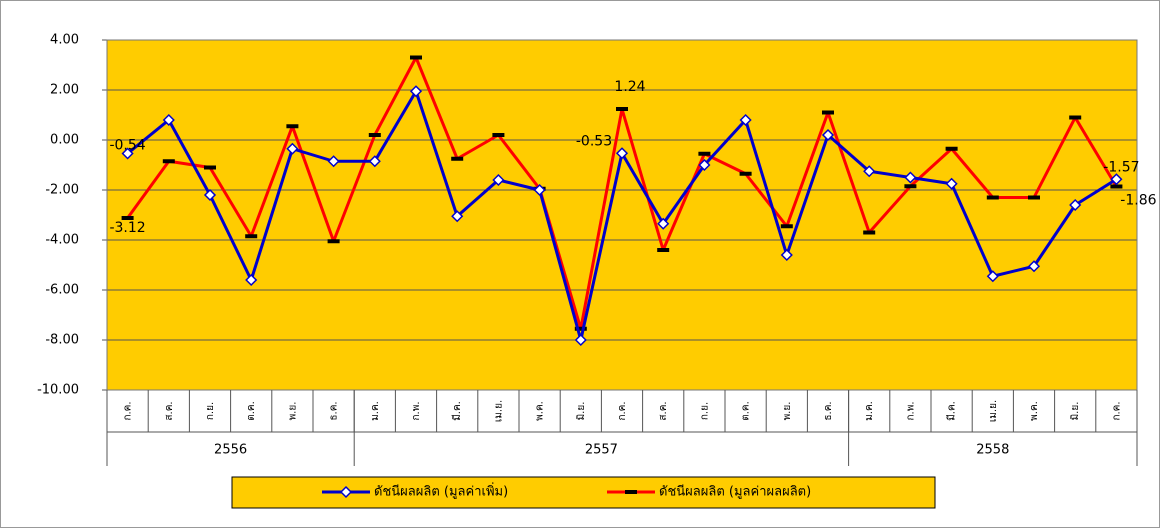  What do you see at coordinates (127, 228) in the screenshot?
I see `value-label: -3.12` at bounding box center [127, 228].